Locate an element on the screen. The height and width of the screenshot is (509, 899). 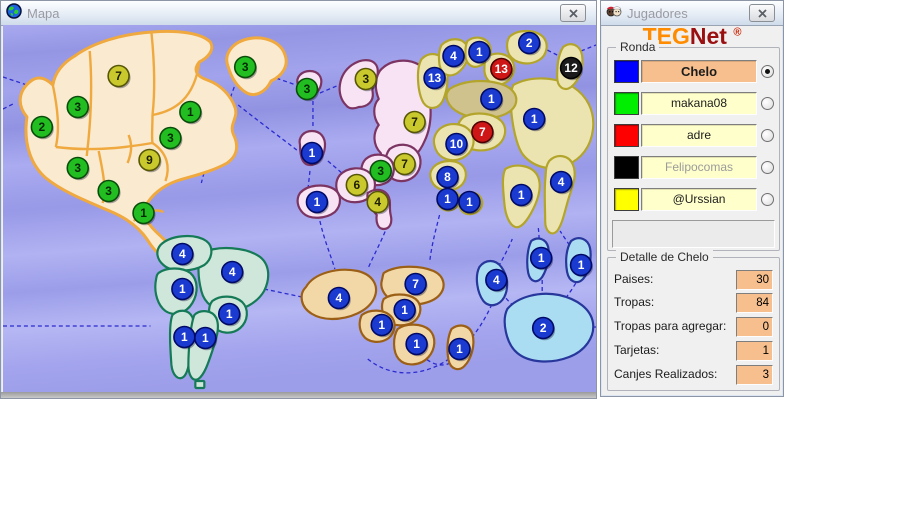
map-close-button is located at coordinates (573, 13).